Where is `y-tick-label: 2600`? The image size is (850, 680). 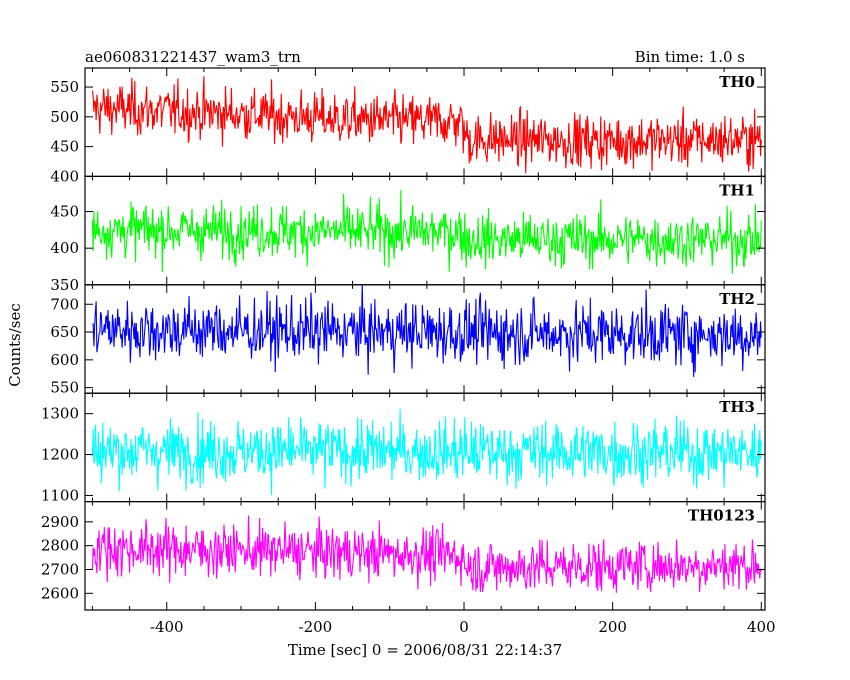 y-tick-label: 2600 is located at coordinates (60, 593).